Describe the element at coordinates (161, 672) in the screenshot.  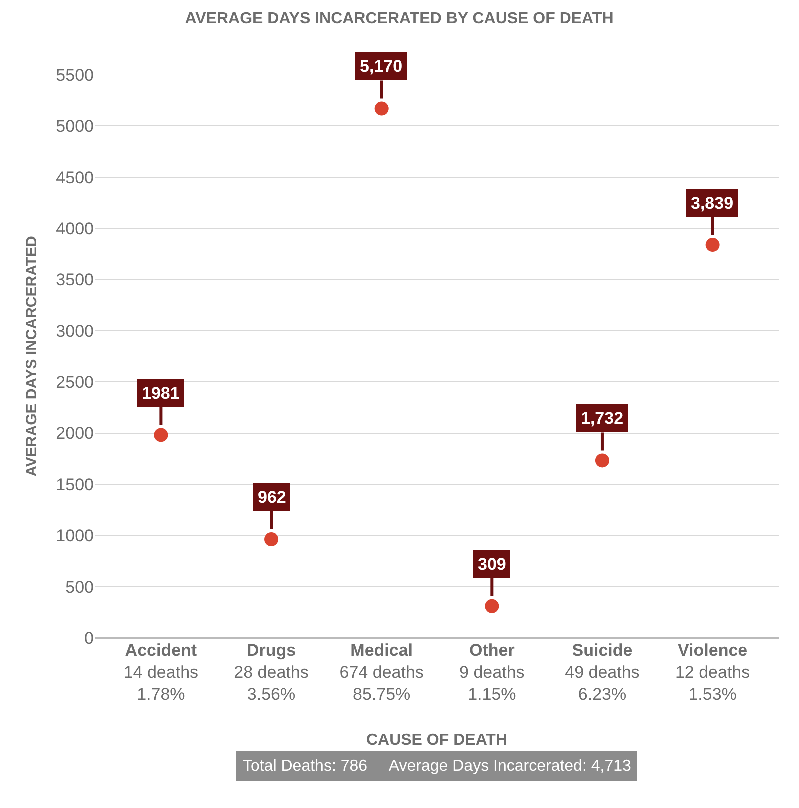
I see `x-tick-label: Accident 14 deaths 1.78%` at that location.